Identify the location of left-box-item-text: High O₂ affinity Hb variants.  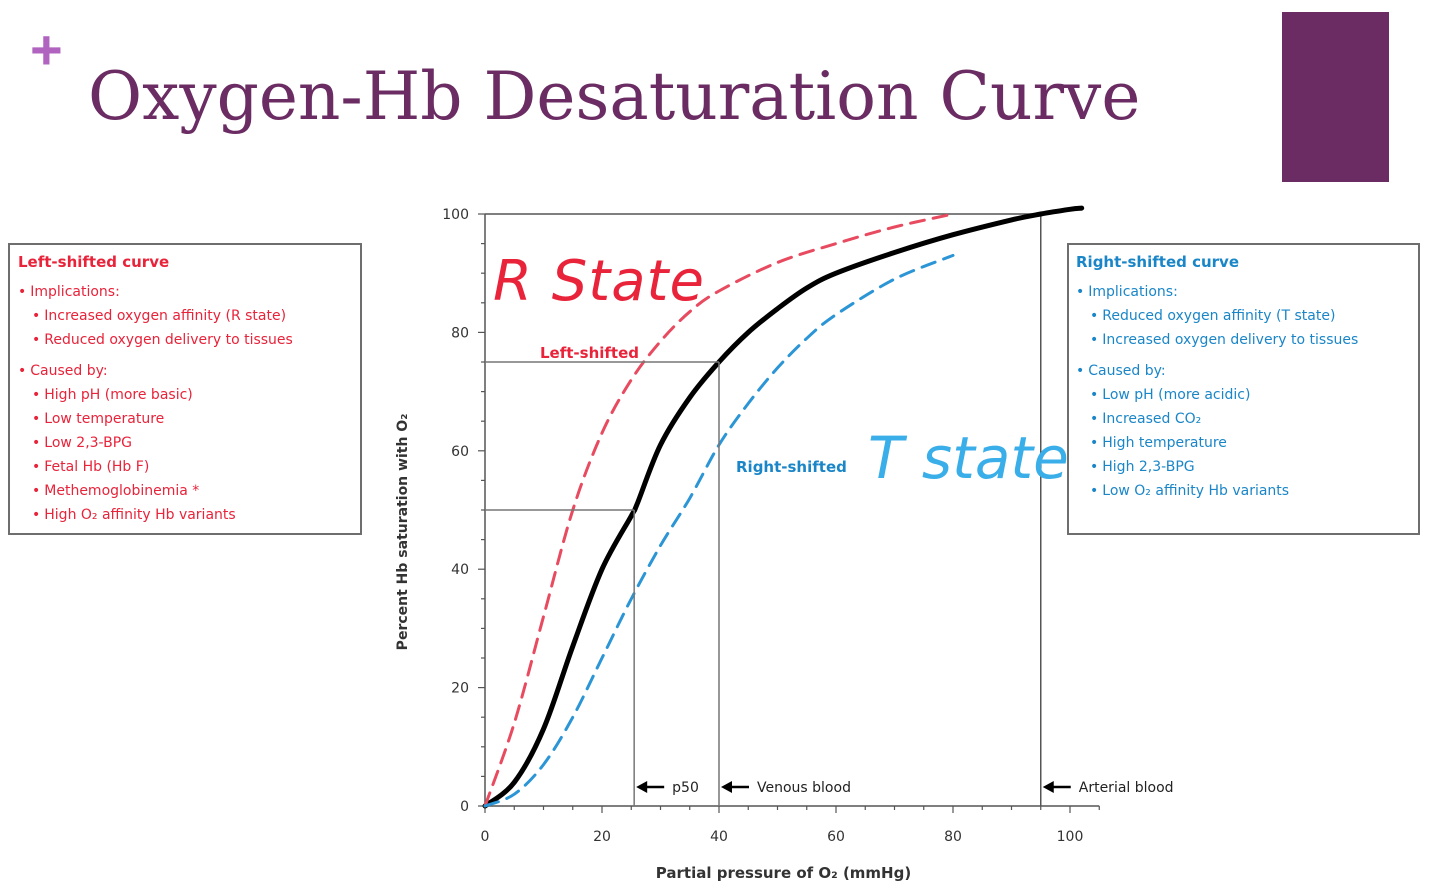
(140, 515).